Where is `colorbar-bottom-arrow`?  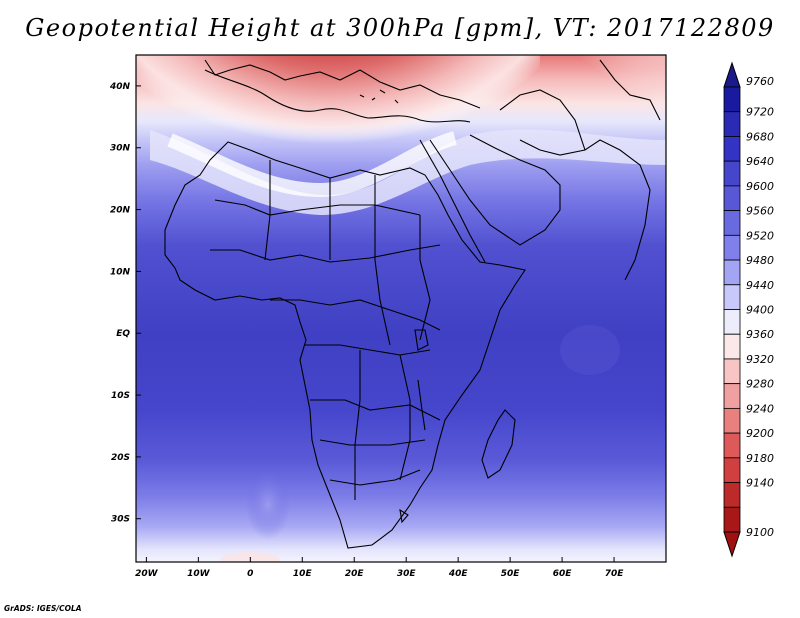 colorbar-bottom-arrow is located at coordinates (732, 544).